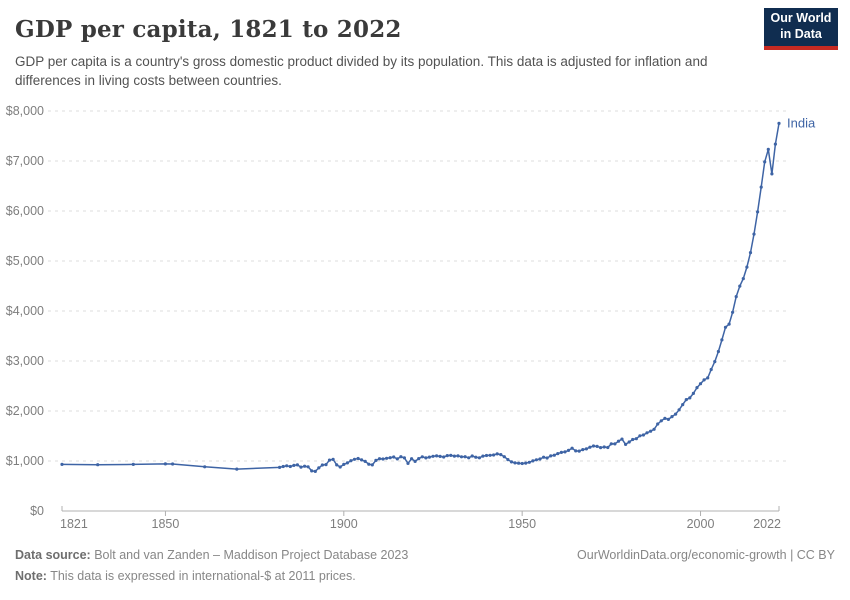 This screenshot has height=600, width=850. What do you see at coordinates (25, 111) in the screenshot?
I see `y-tick-label: $8,000` at bounding box center [25, 111].